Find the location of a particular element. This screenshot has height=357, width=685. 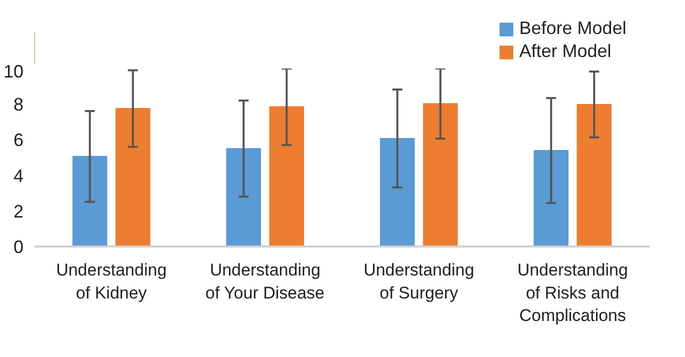

y-tick-label: 10 is located at coordinates (13, 72).